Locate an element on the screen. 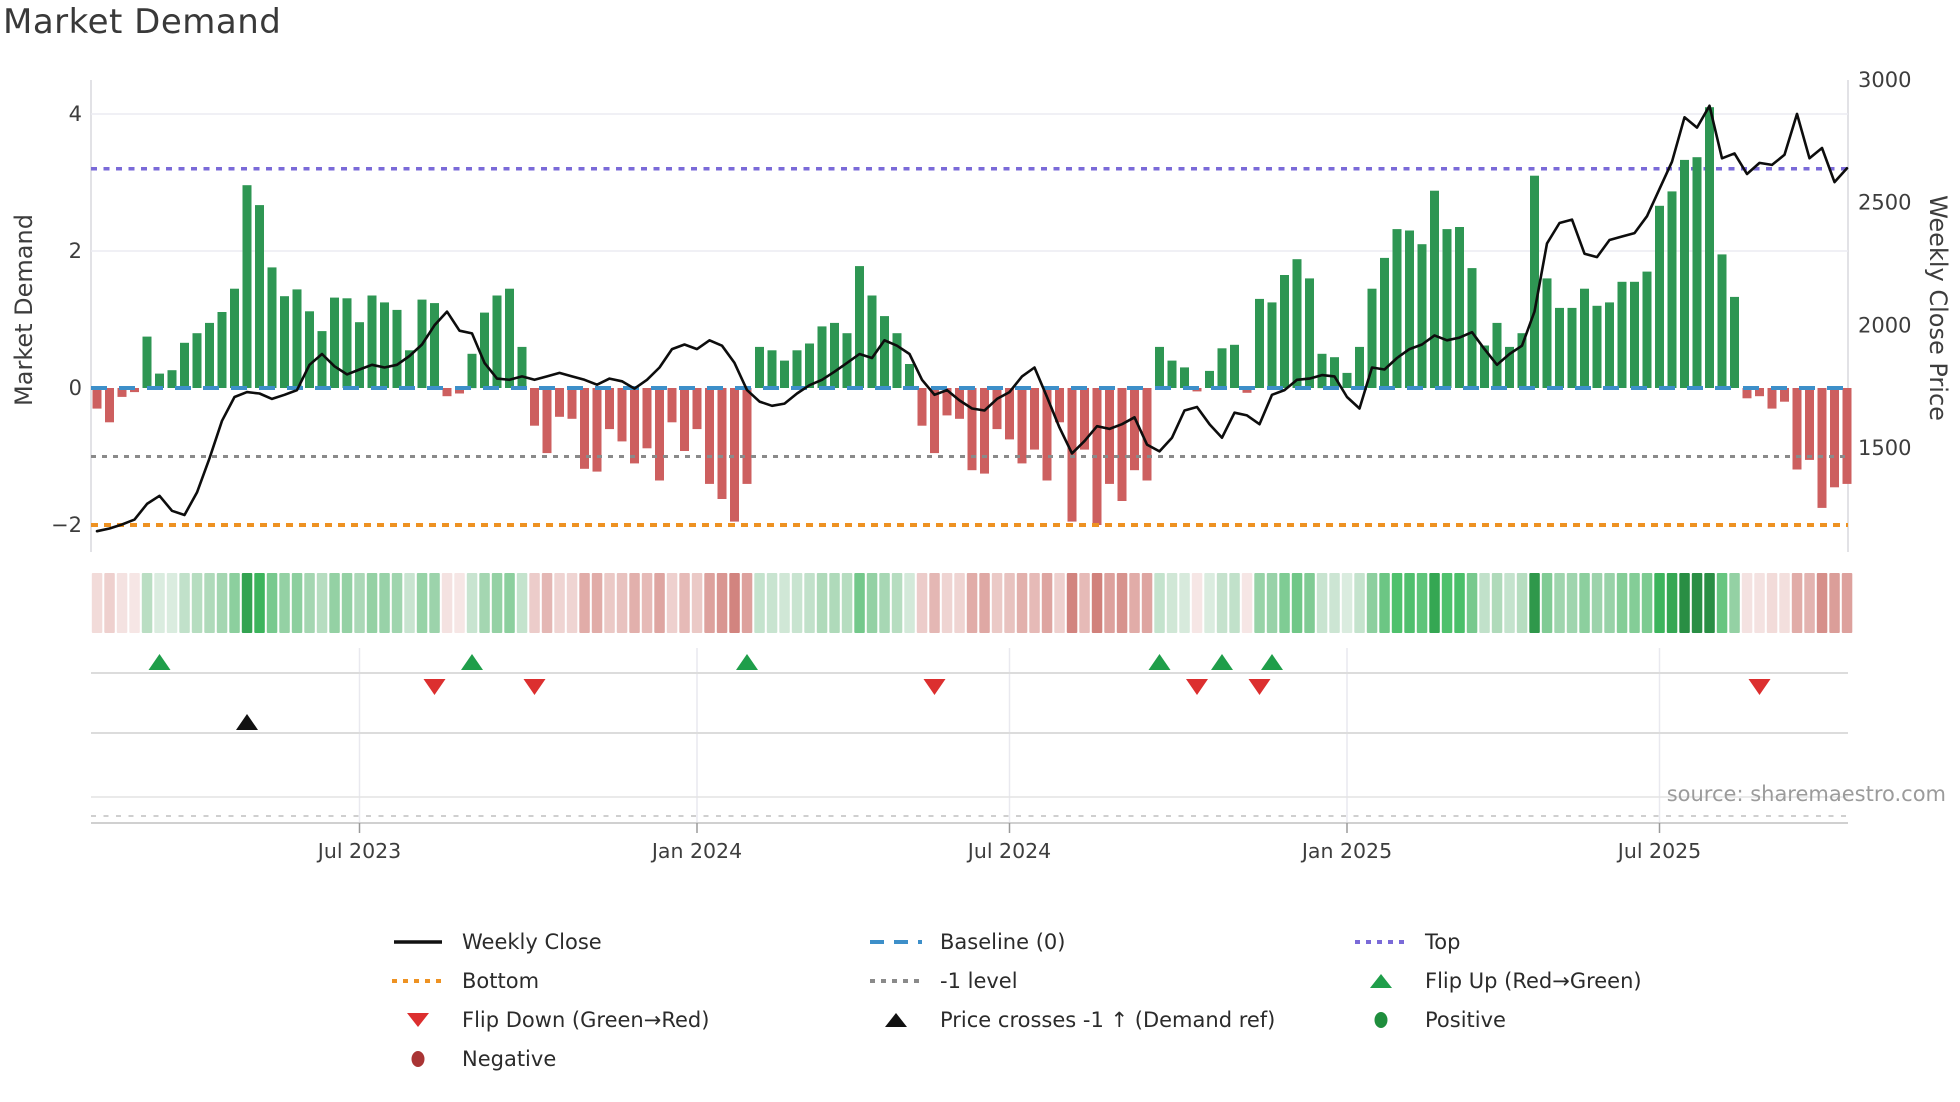 This screenshot has height=1102, width=1960. legend-column-3: Top Flip Up (Red→Green) Positive is located at coordinates (1497, 980).